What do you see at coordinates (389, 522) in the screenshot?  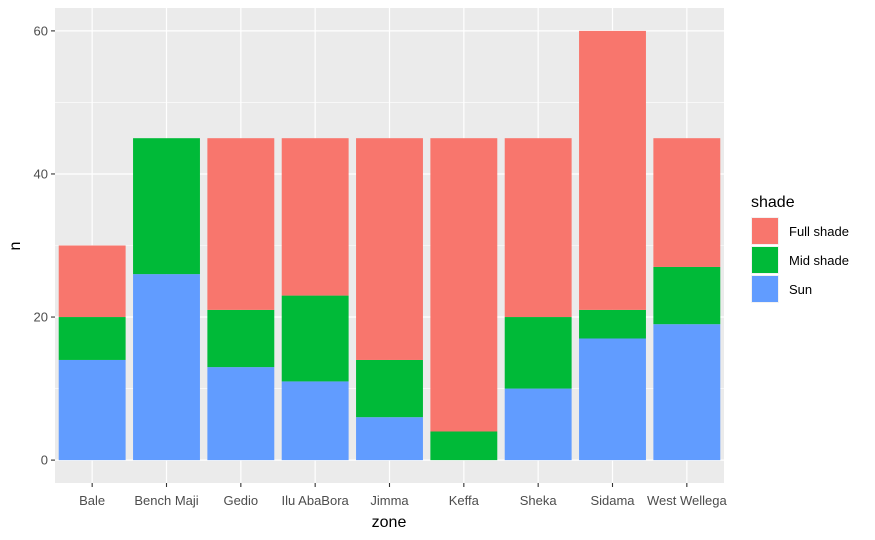 I see `x-axis-title: zone` at bounding box center [389, 522].